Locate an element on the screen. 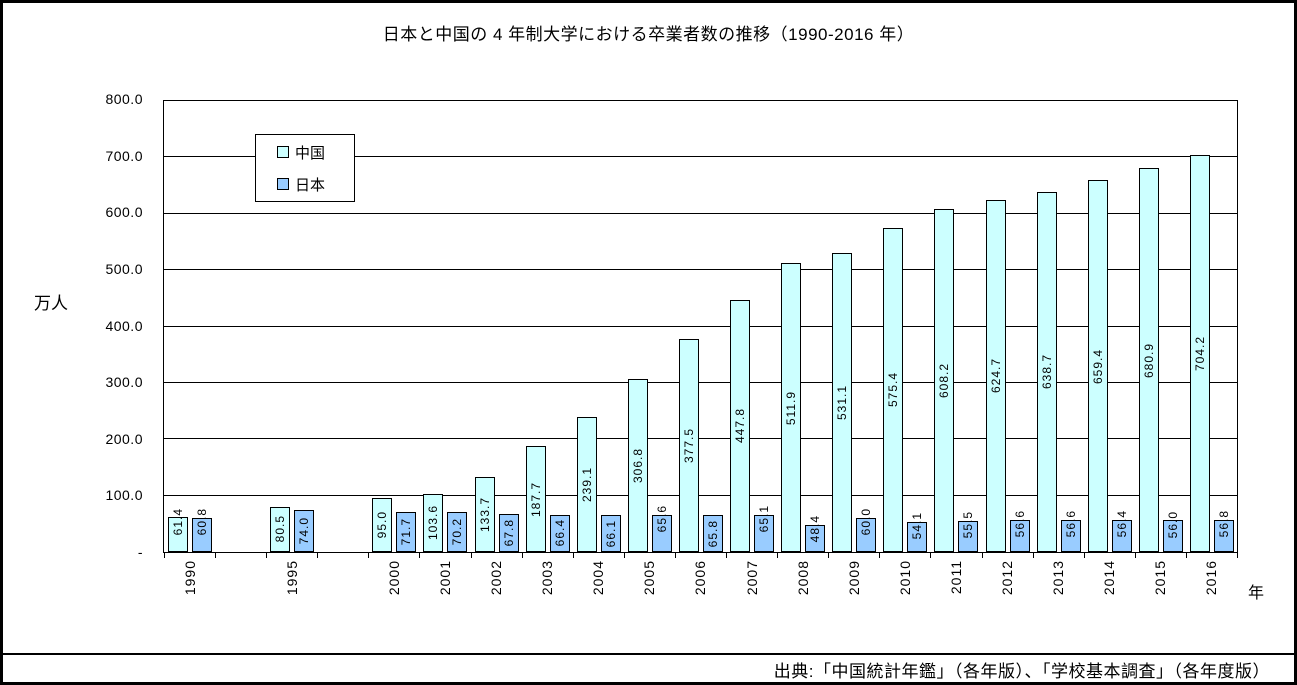  year-label-text: 1990 is located at coordinates (189, 578).